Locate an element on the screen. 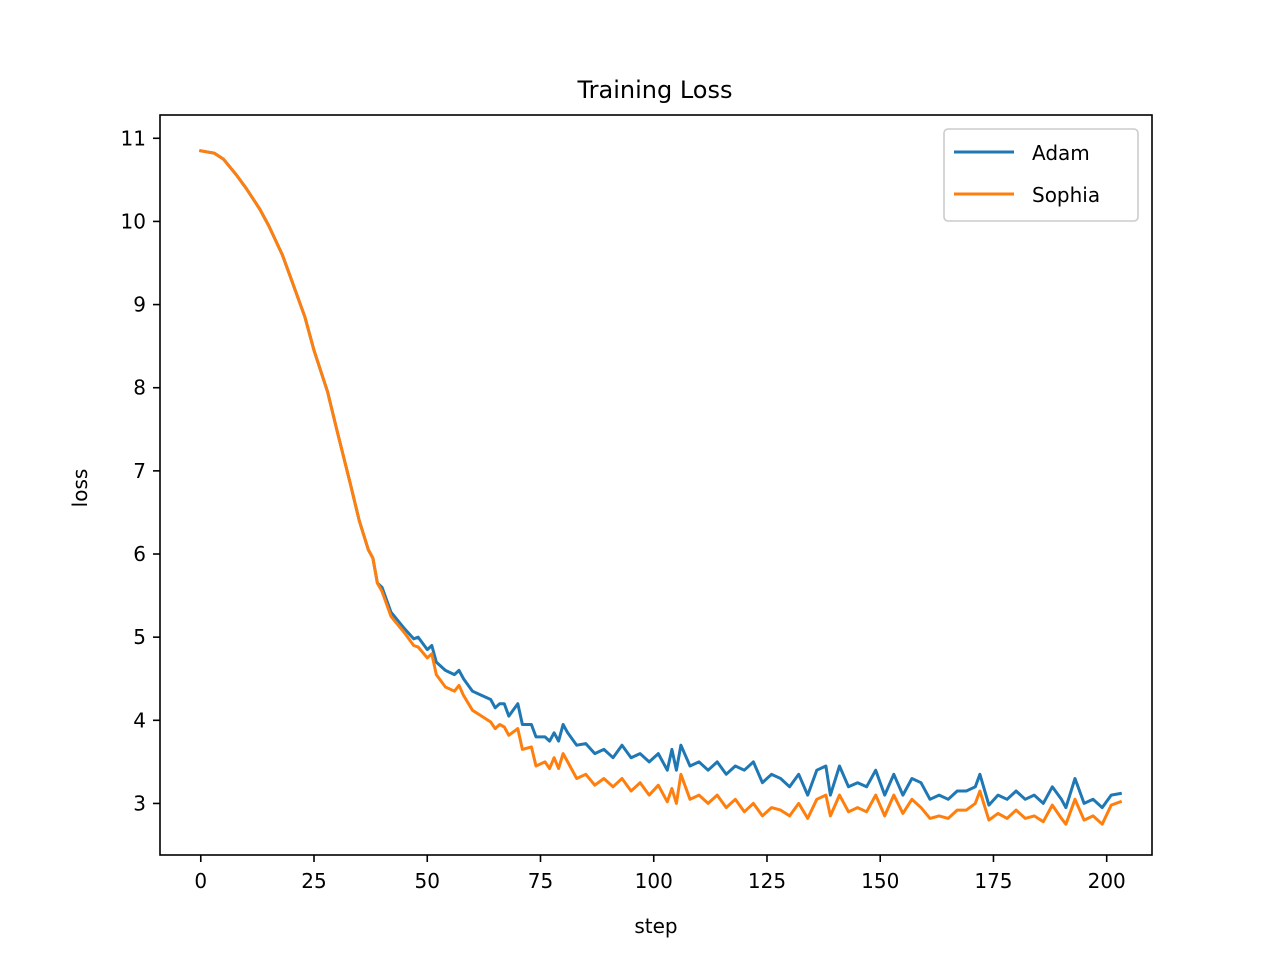 Image resolution: width=1280 pixels, height=960 pixels. legend: Adam Sophia is located at coordinates (1041, 175).